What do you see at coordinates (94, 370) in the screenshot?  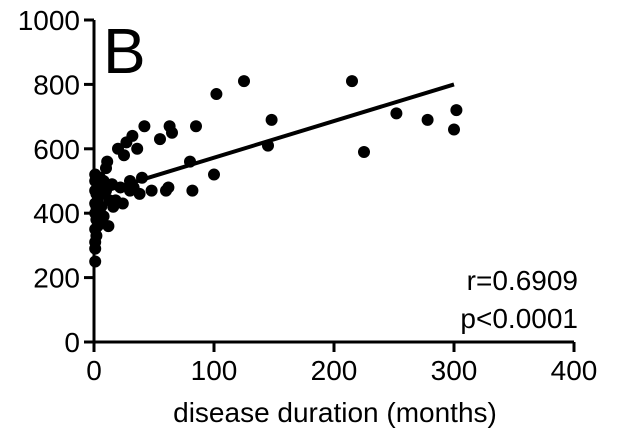 I see `x-tick-label: 0` at bounding box center [94, 370].